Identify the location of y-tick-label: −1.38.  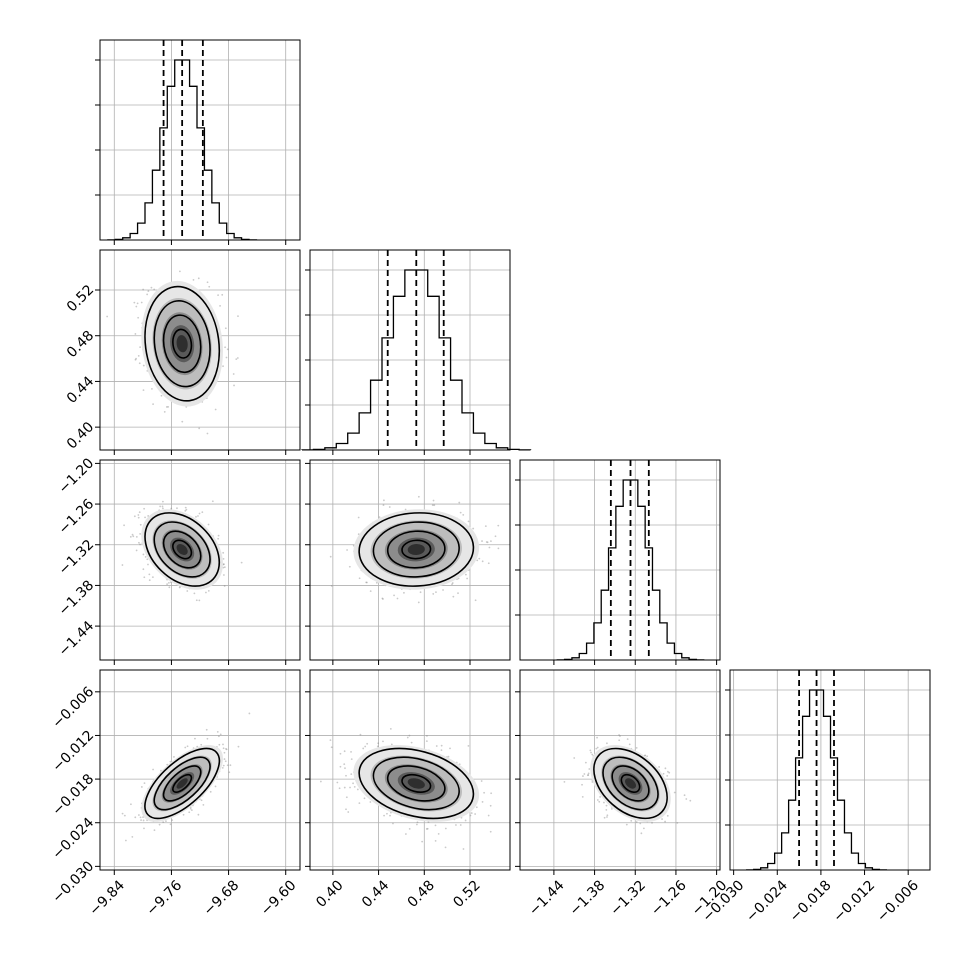
(77, 598).